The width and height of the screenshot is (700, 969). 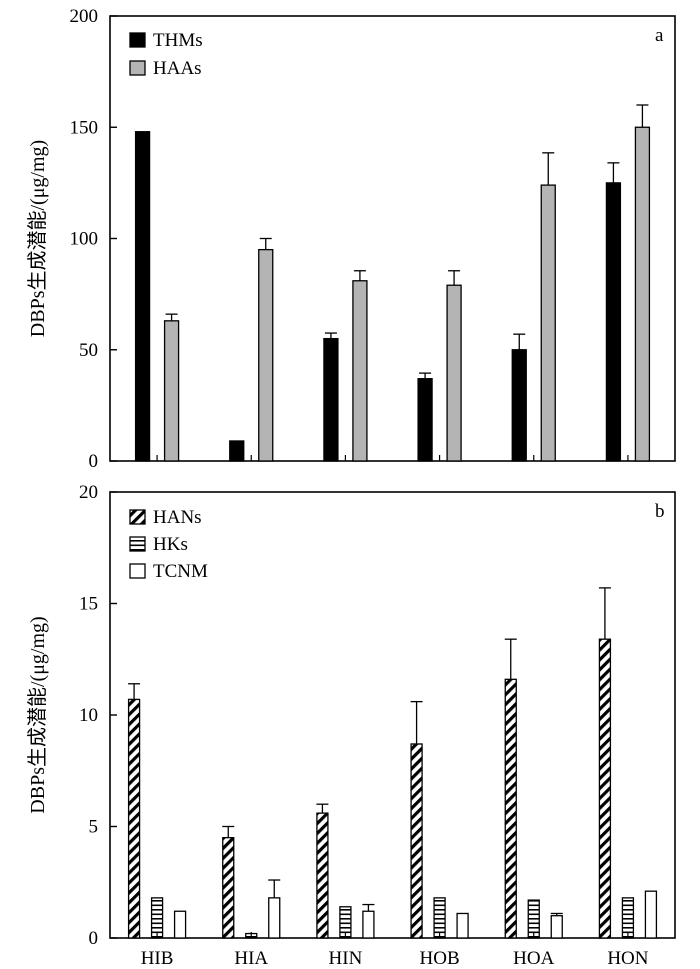 What do you see at coordinates (237, 451) in the screenshot?
I see `bar-thms-hia` at bounding box center [237, 451].